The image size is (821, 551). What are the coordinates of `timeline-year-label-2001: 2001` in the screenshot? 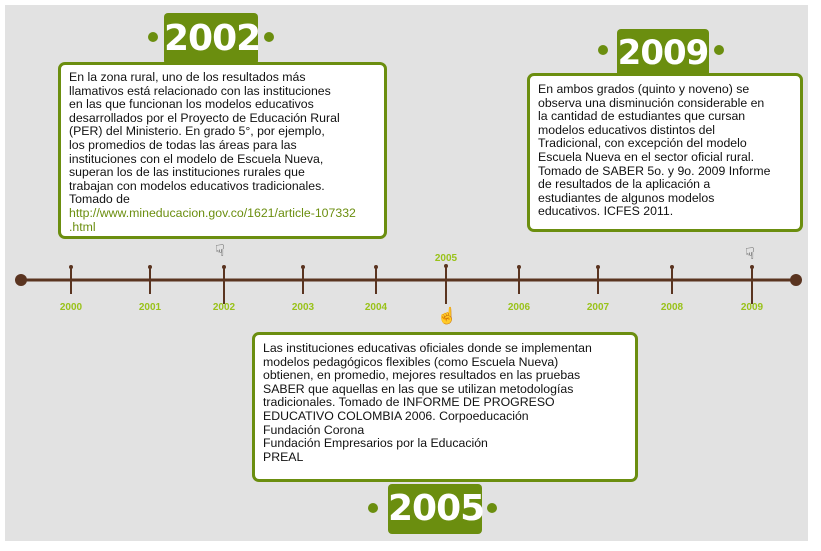 It's located at (150, 307).